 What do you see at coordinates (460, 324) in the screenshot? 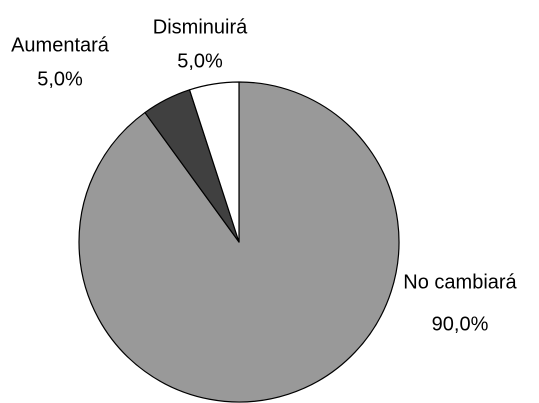
I see `slice-value-label: 90,0%` at bounding box center [460, 324].